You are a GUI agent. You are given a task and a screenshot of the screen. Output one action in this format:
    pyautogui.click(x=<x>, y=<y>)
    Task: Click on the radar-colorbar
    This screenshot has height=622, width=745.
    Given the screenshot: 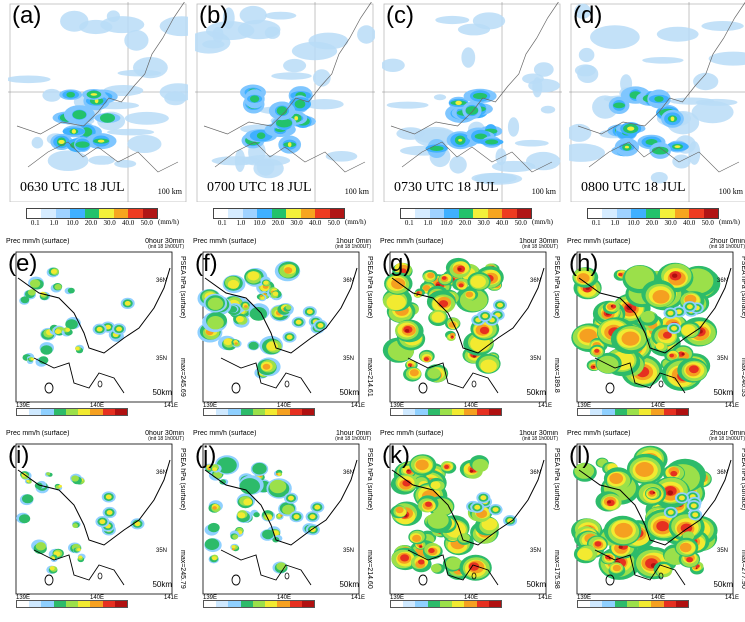 What is the action you would take?
    pyautogui.click(x=653, y=213)
    